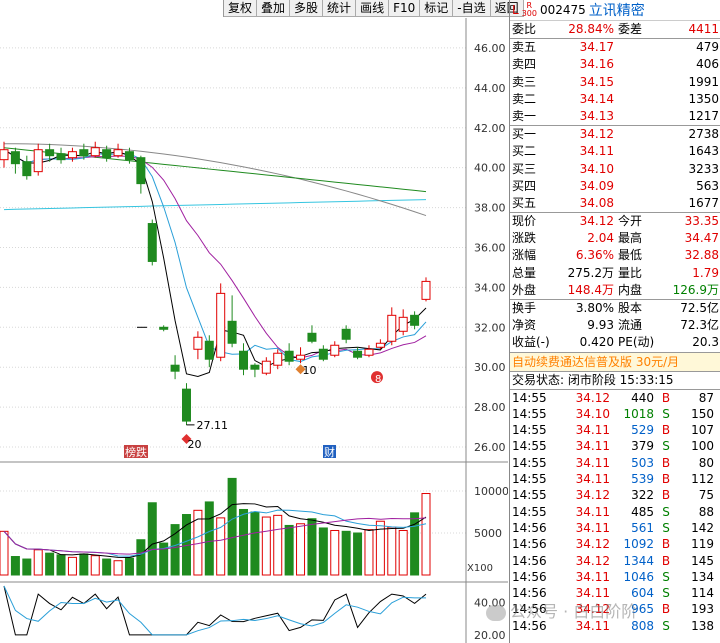 The height and width of the screenshot is (643, 720). What do you see at coordinates (615, 544) in the screenshot?
I see `trade-row: 14:56 34.12 1092 B 119` at bounding box center [615, 544].